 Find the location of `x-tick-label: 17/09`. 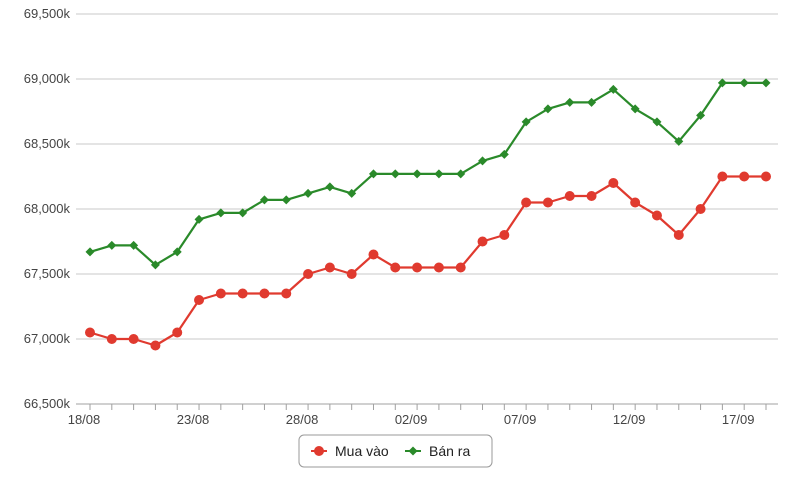

x-tick-label: 17/09 is located at coordinates (738, 419).